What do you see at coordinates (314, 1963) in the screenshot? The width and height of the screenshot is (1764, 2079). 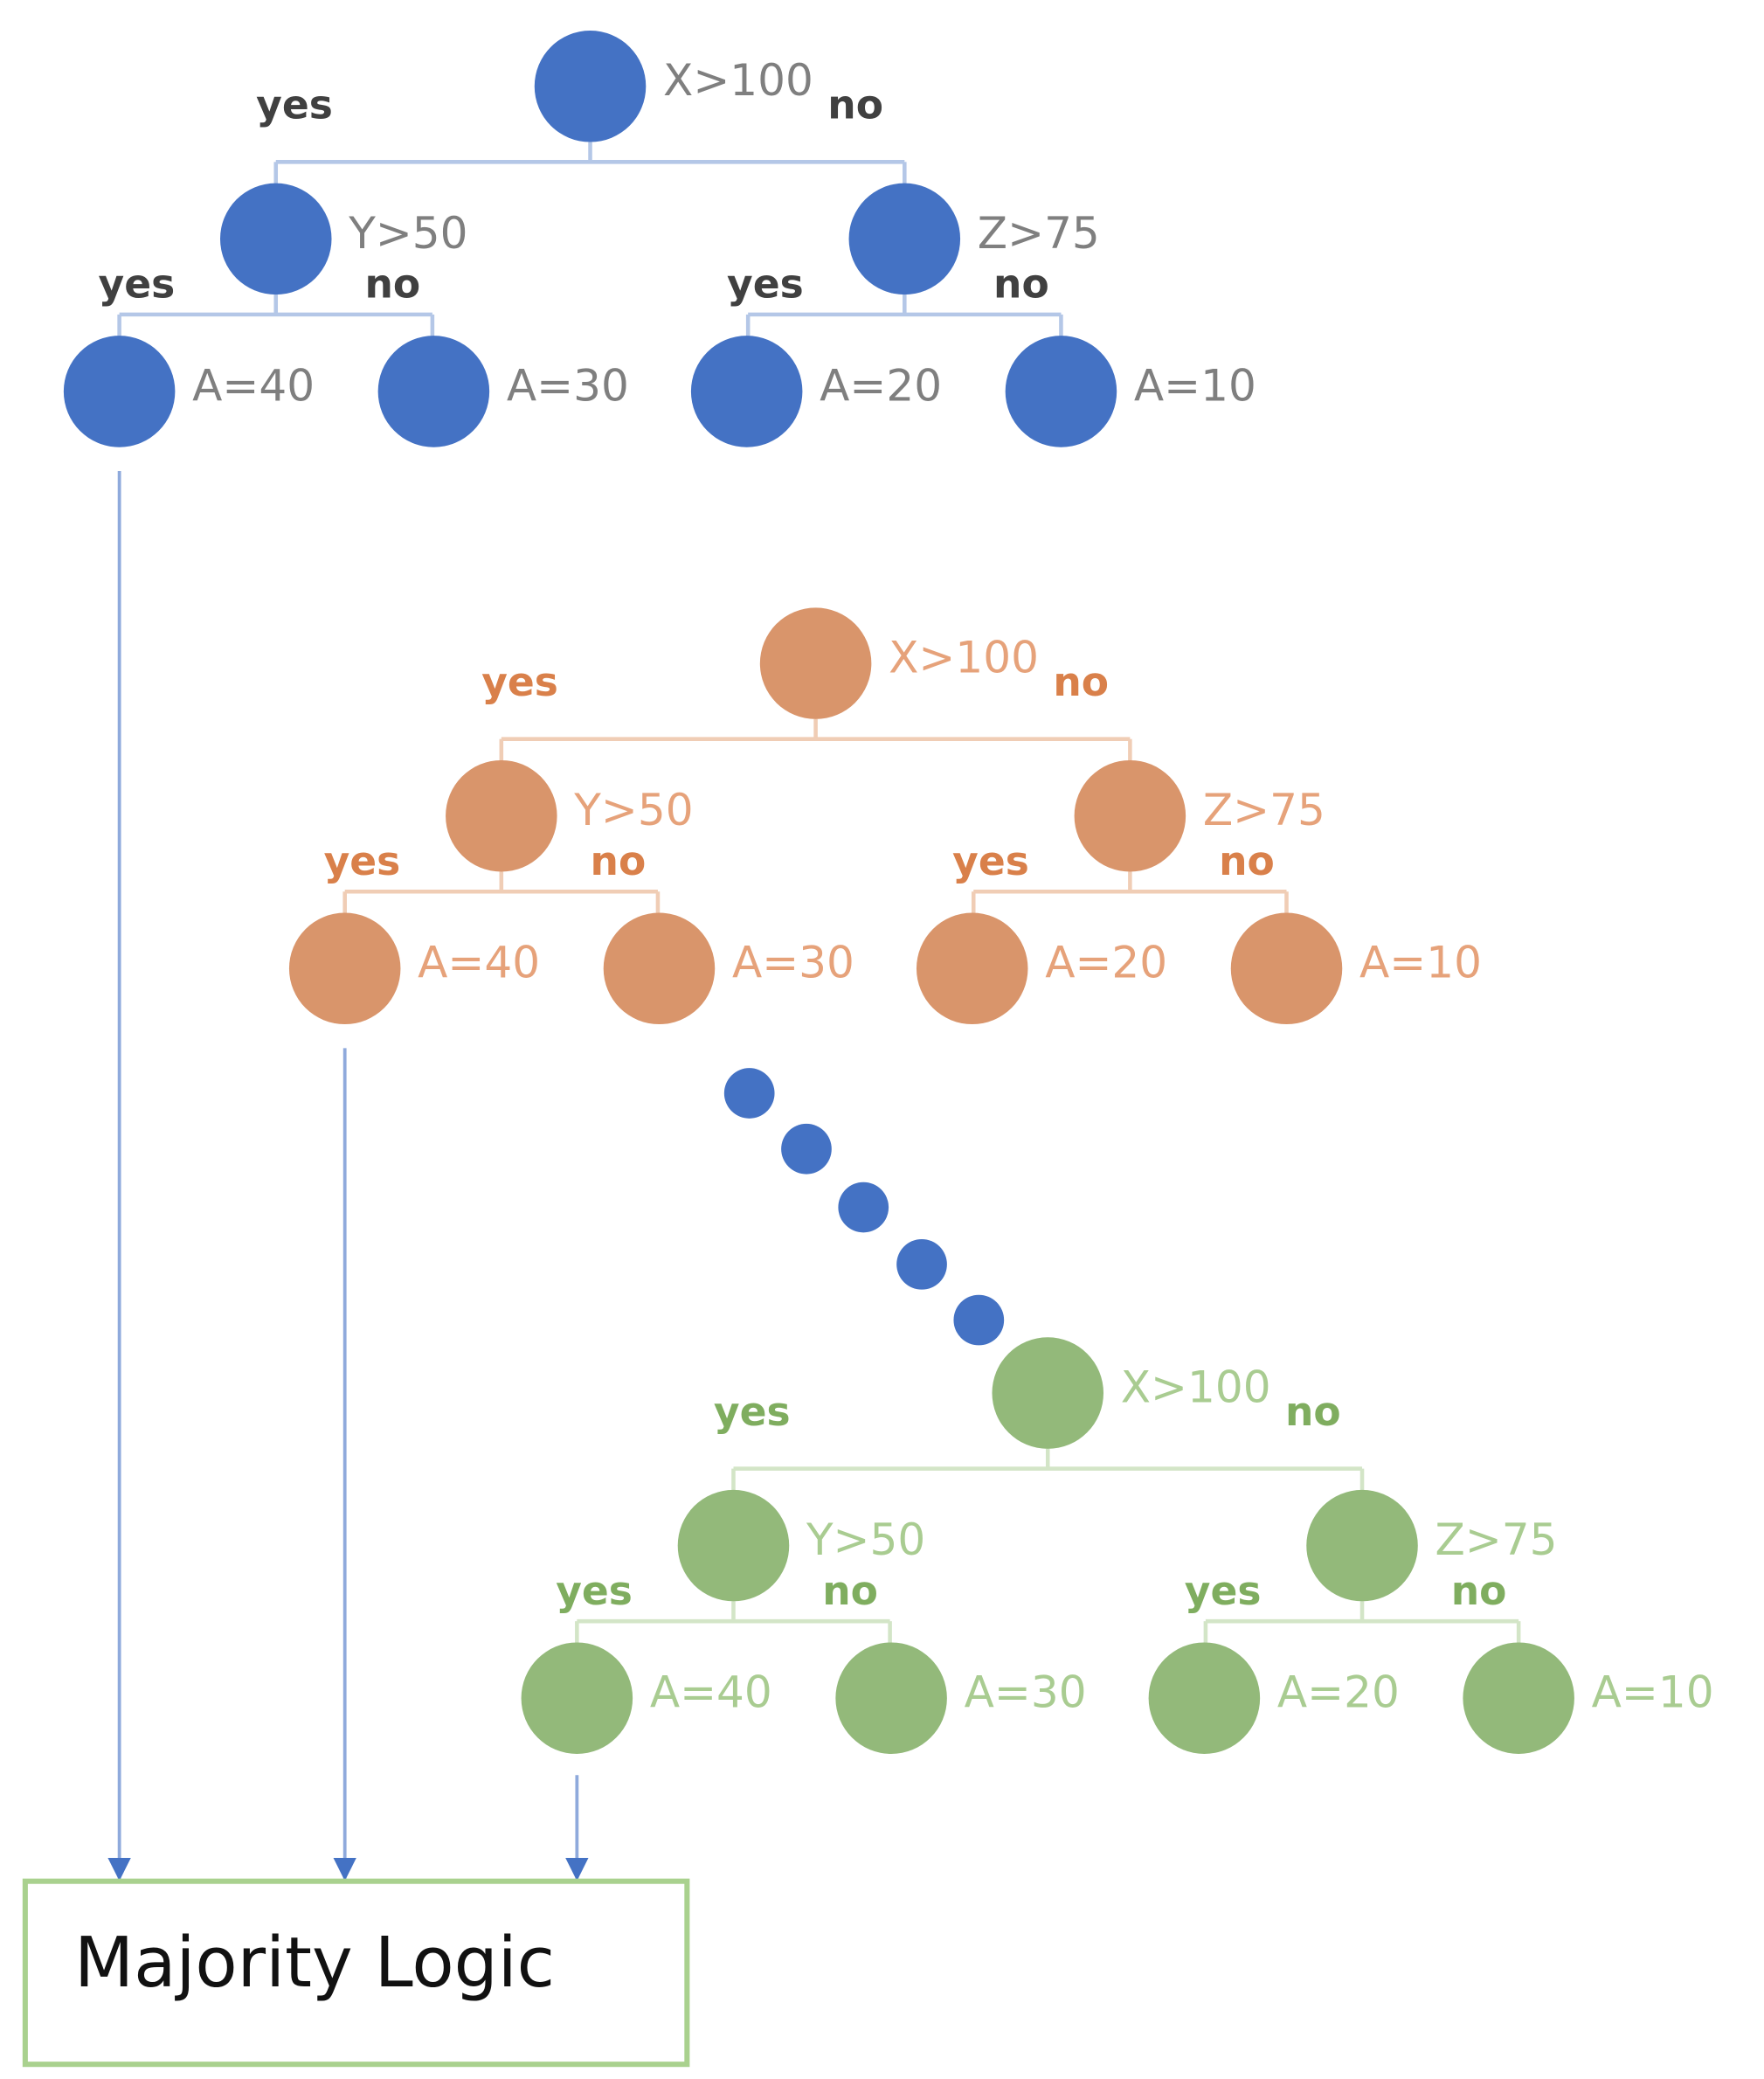 I see `majority-logic-label: Majority Logic` at bounding box center [314, 1963].